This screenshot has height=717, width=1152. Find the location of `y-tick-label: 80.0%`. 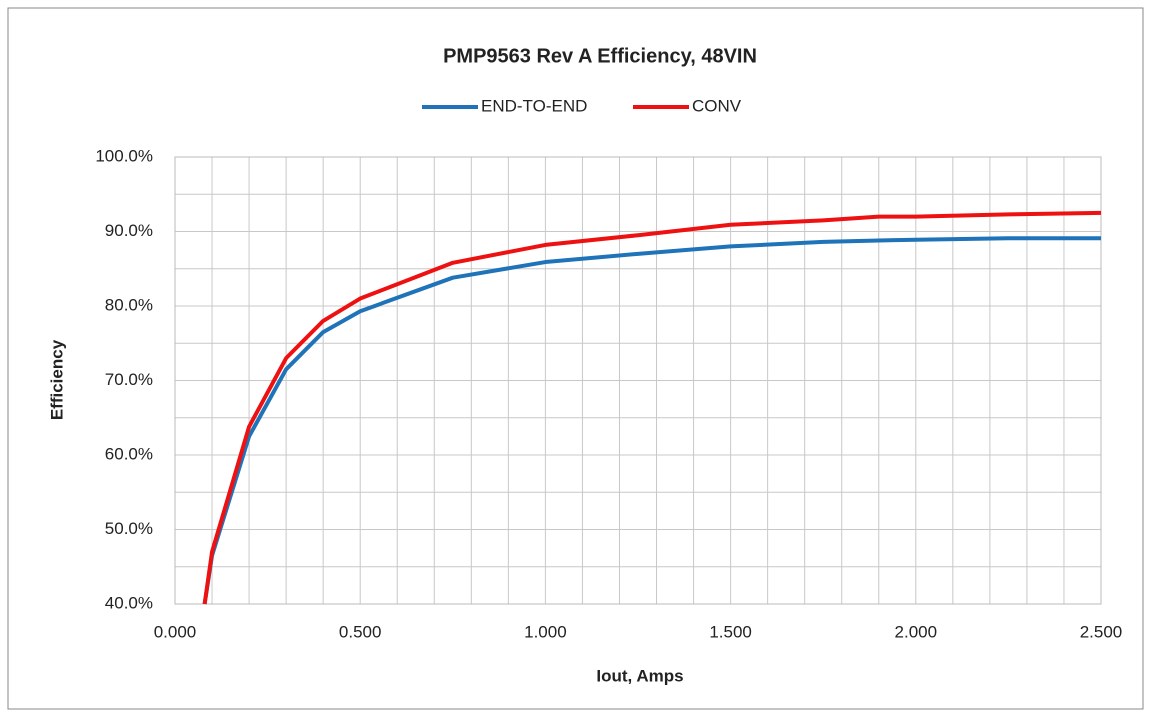

y-tick-label: 80.0% is located at coordinates (129, 304).